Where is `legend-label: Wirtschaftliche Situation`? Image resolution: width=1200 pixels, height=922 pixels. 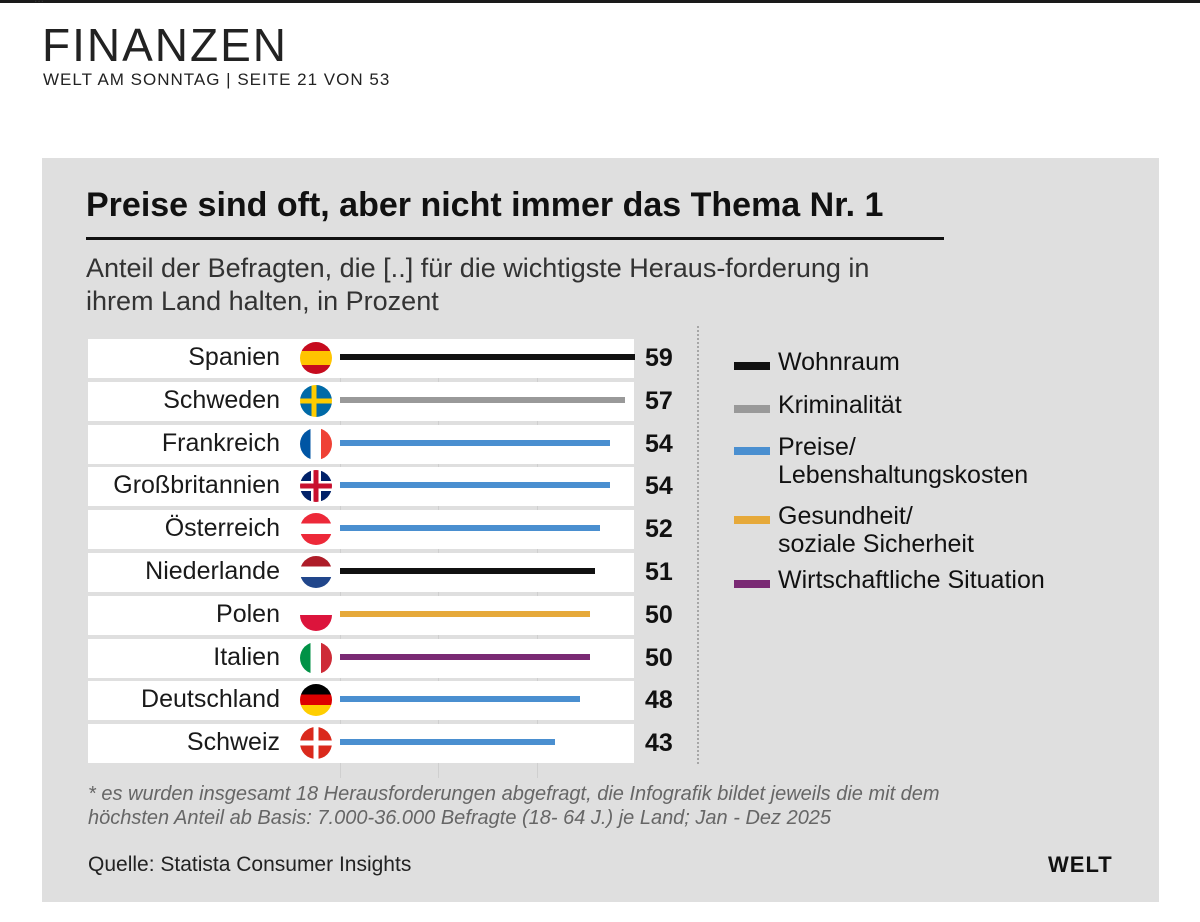 legend-label: Wirtschaftliche Situation is located at coordinates (911, 580).